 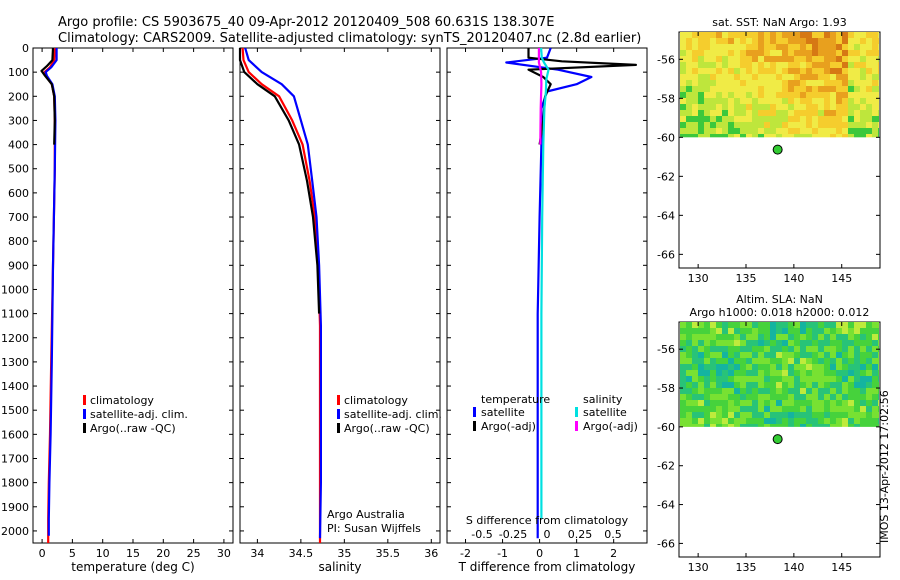 I want to click on x-tick-label: 34, so click(x=257, y=553).